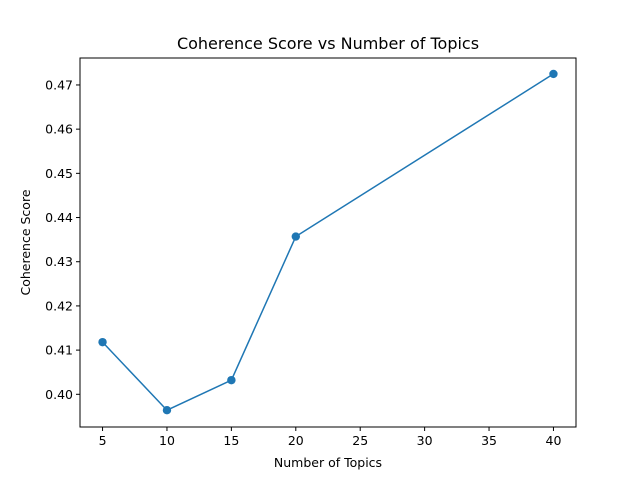 The width and height of the screenshot is (640, 480). Describe the element at coordinates (328, 462) in the screenshot. I see `x-axis-label: Number of Topics` at that location.